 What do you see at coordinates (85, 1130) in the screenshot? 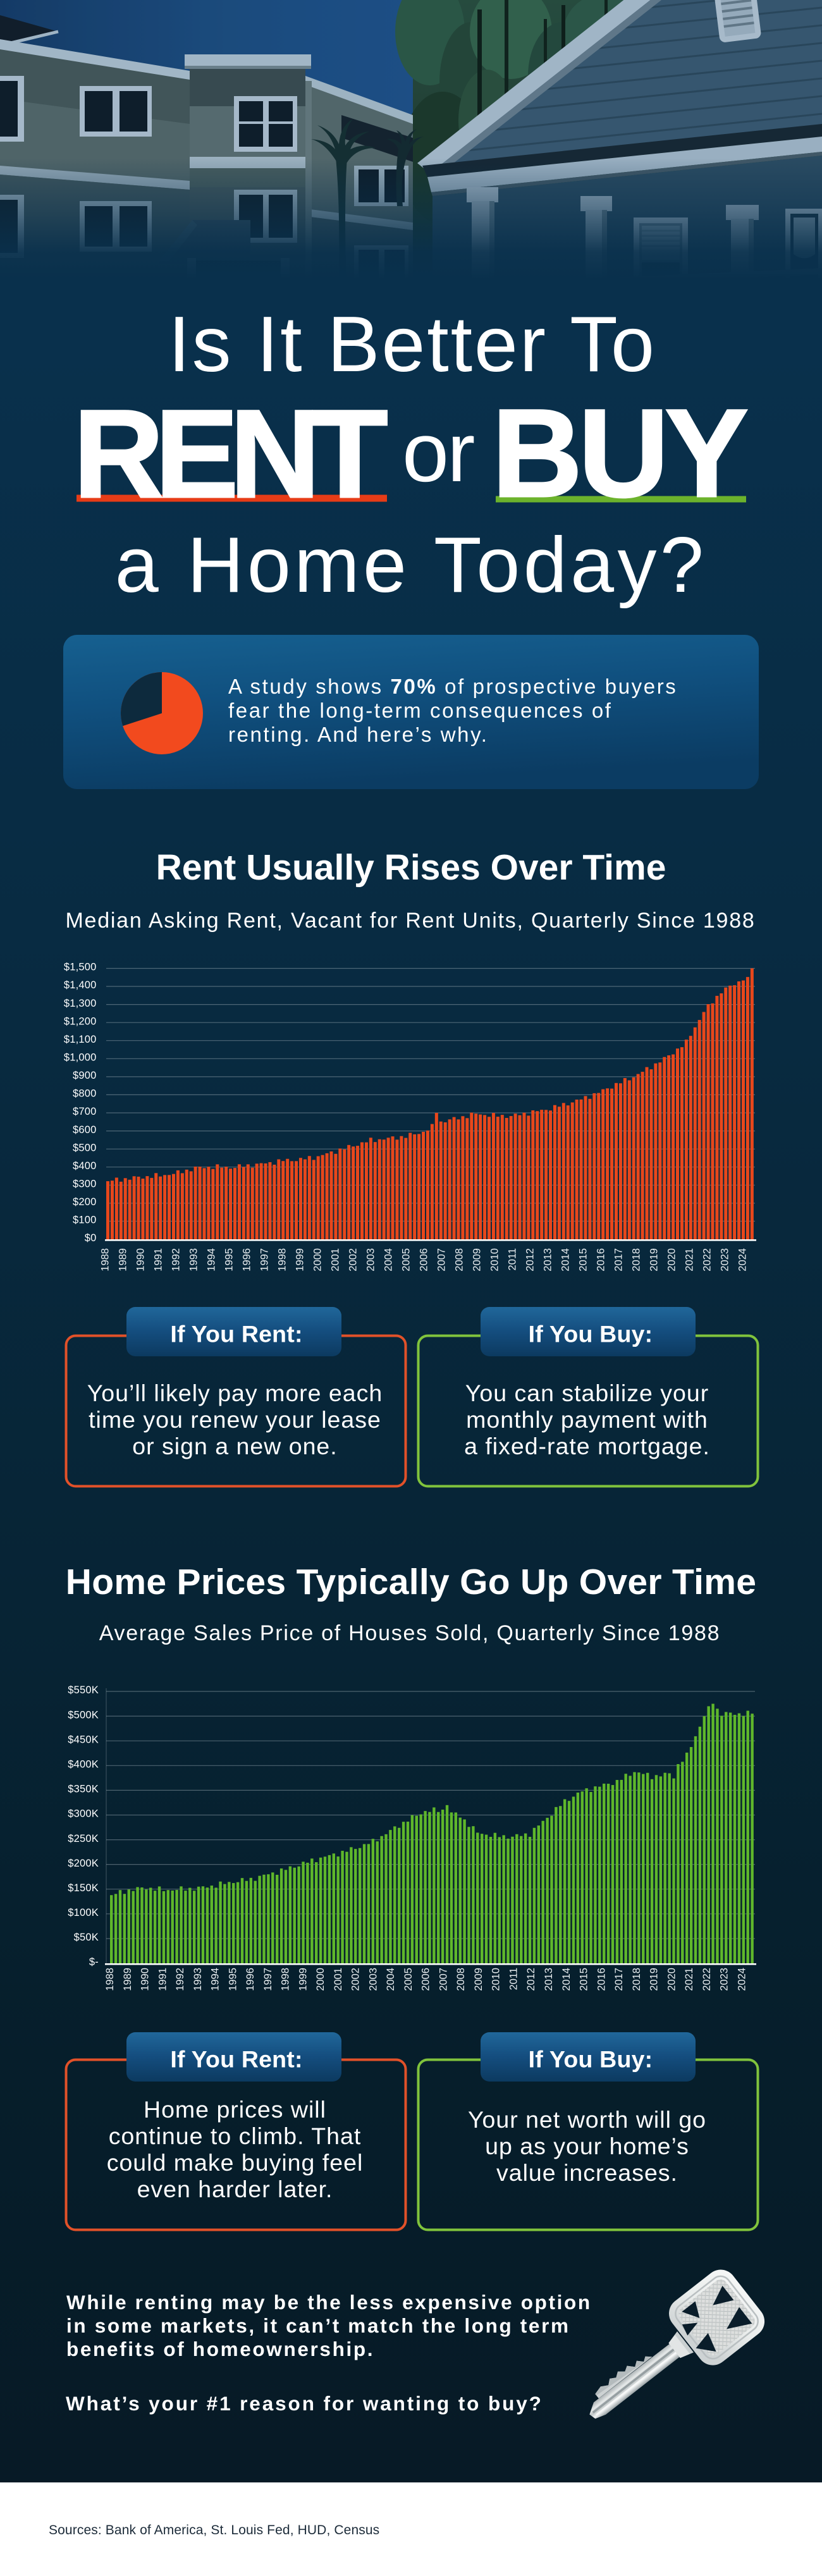
I see `svg-text: $600` at bounding box center [85, 1130].